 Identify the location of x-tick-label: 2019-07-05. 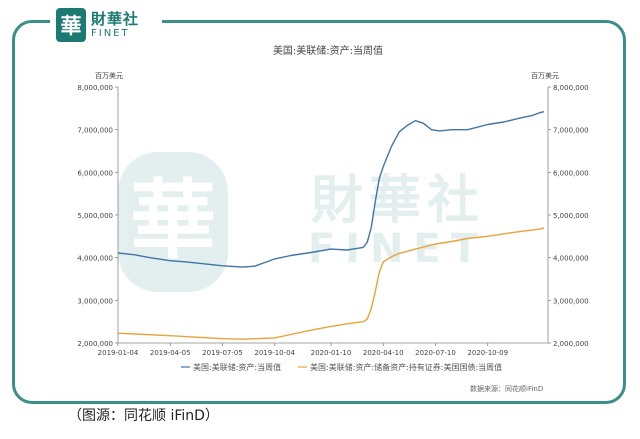
(222, 353).